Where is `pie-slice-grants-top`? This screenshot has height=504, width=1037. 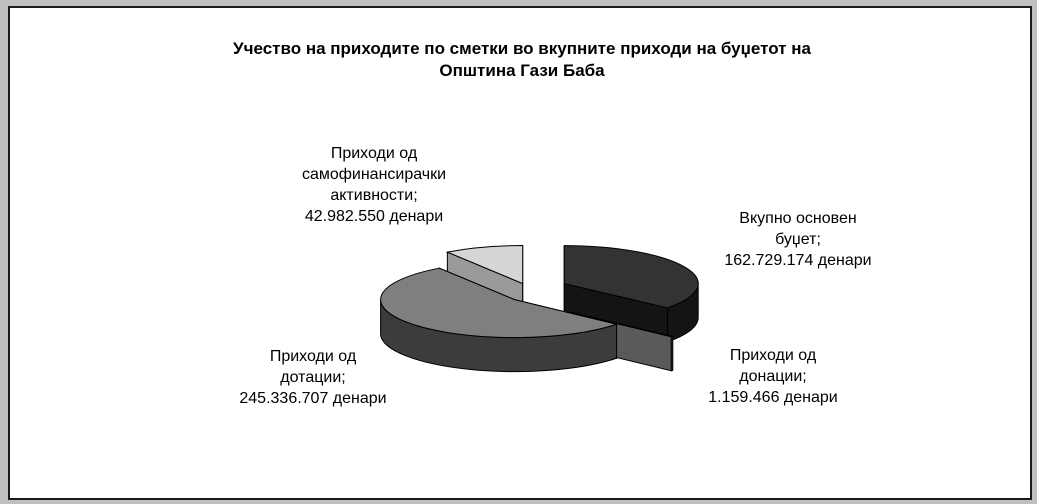
pie-slice-grants-top is located at coordinates (499, 303).